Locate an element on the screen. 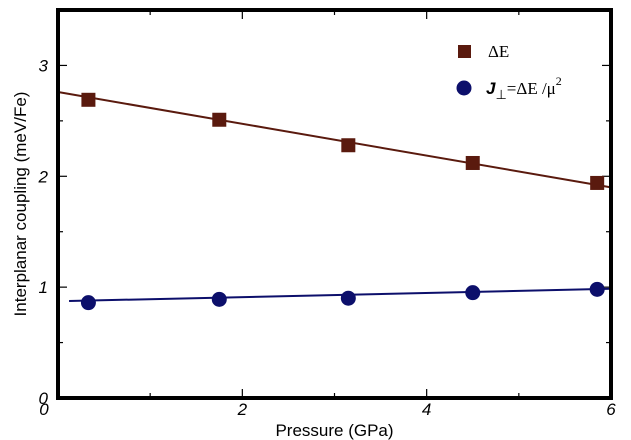  y-tick-label: 2 is located at coordinates (43, 176).